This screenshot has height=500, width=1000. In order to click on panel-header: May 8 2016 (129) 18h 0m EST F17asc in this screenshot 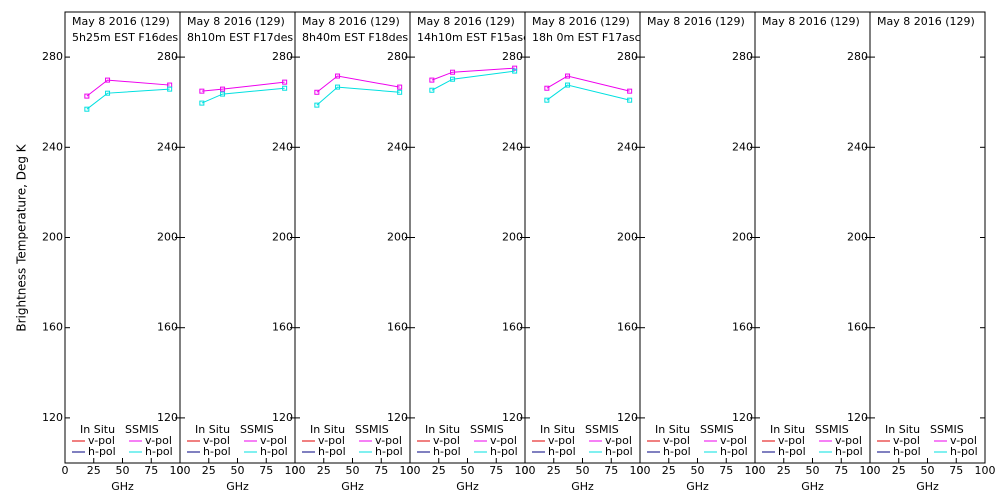, I will do `click(586, 29)`.